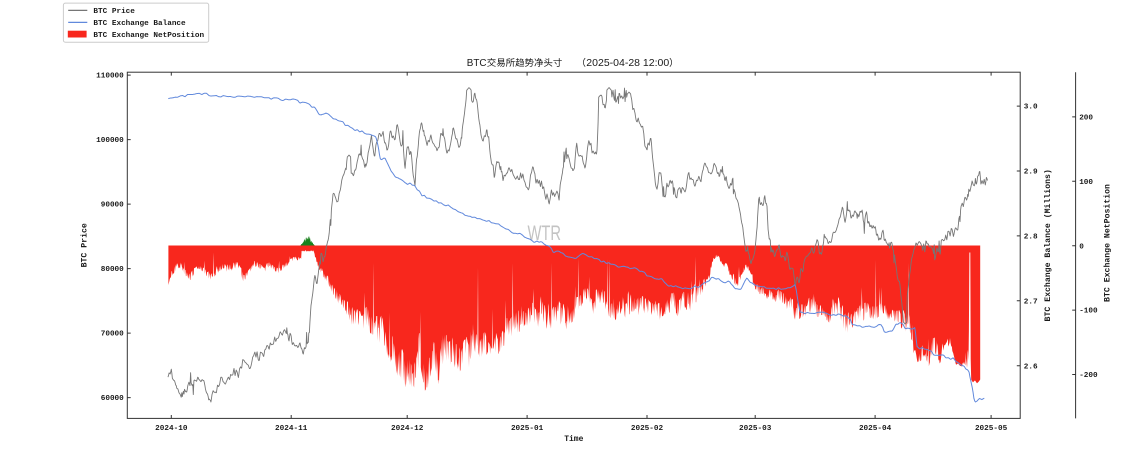 Image resolution: width=1136 pixels, height=466 pixels. What do you see at coordinates (1088, 376) in the screenshot?
I see `svg-text: -200` at bounding box center [1088, 376].